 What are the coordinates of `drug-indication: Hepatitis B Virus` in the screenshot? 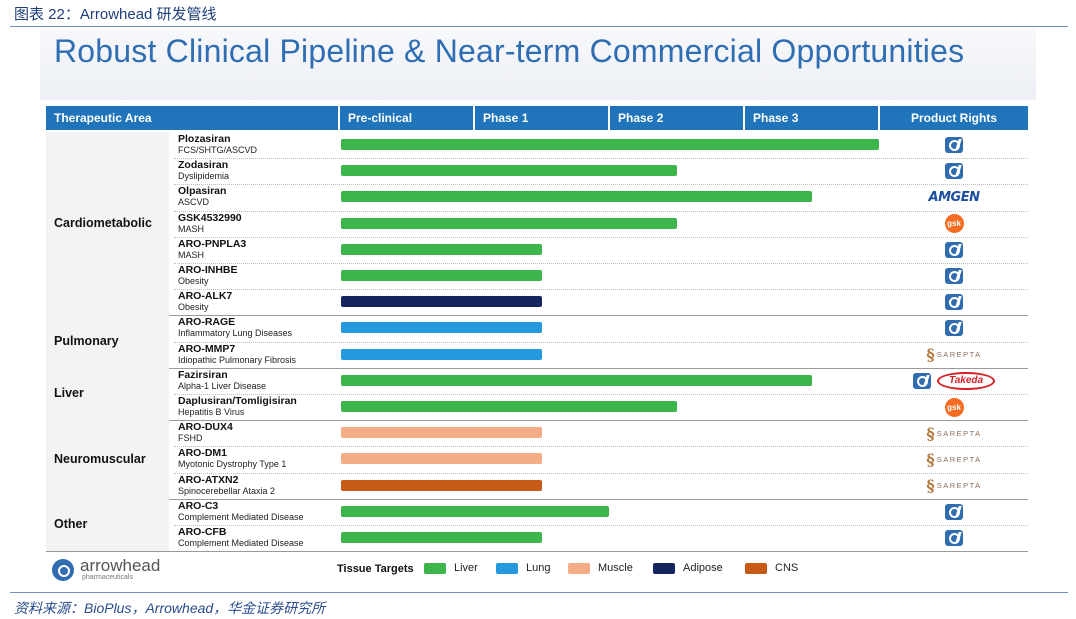 It's located at (211, 412).